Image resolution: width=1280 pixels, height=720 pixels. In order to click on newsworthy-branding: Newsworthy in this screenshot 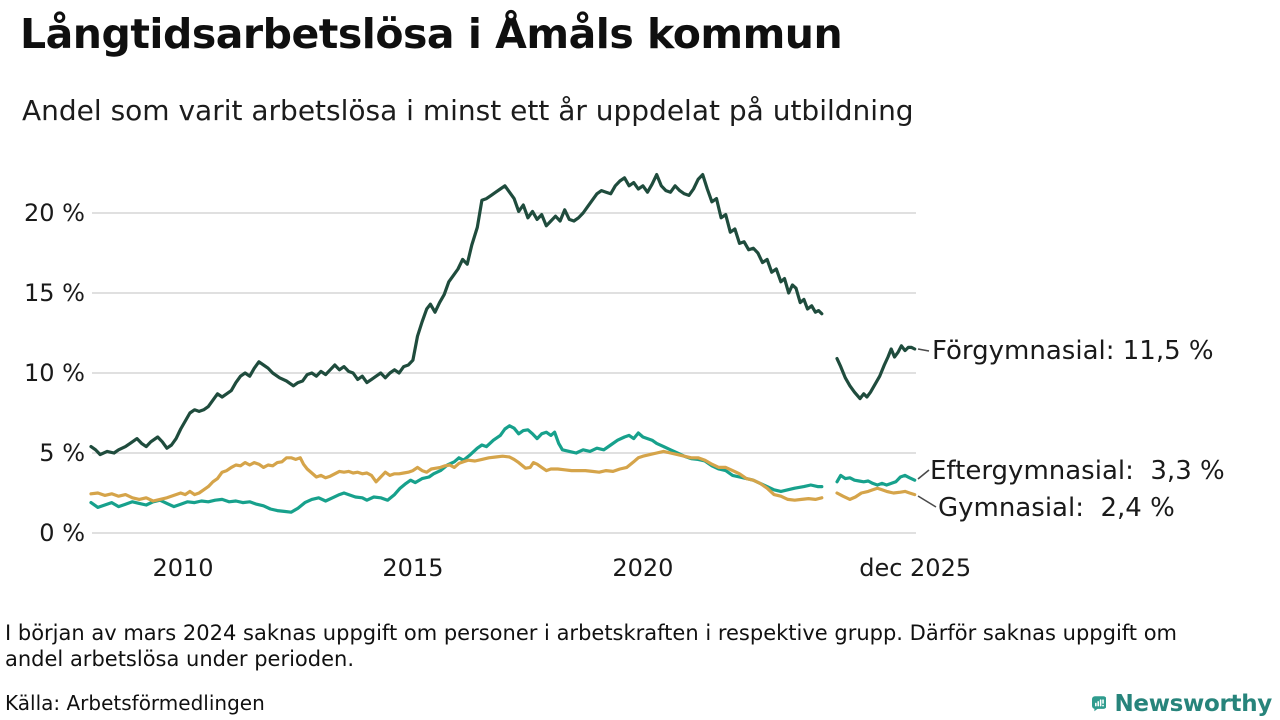, I will do `click(1182, 704)`.